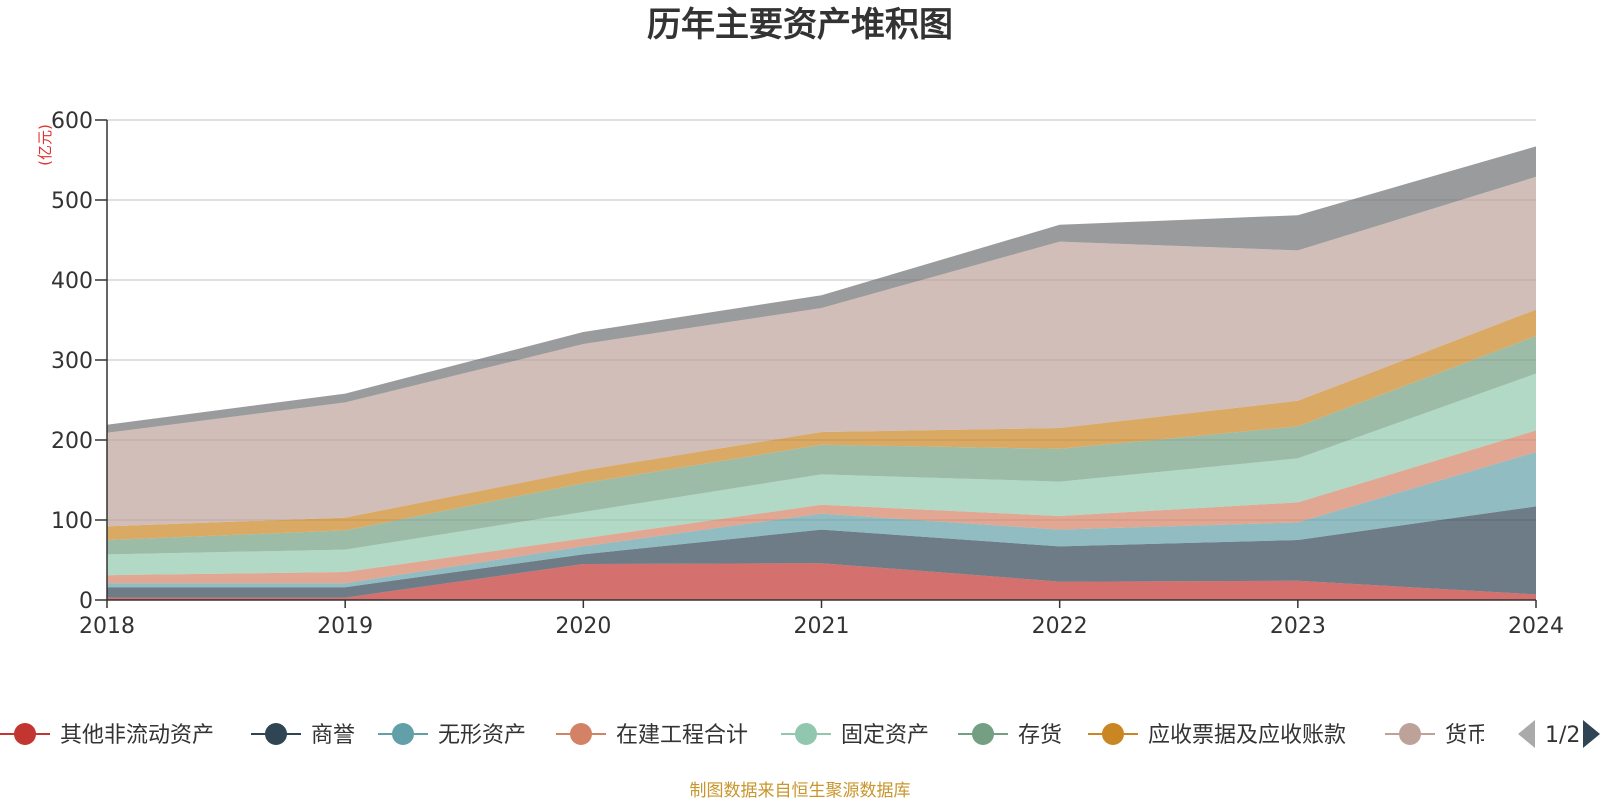  What do you see at coordinates (1591, 734) in the screenshot?
I see `legend-next-page-icon` at bounding box center [1591, 734].